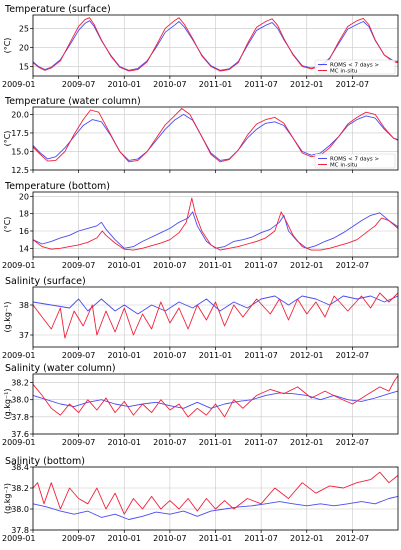  What do you see at coordinates (20, 467) in the screenshot?
I see `y-tick-label: 38.4` at bounding box center [20, 467].